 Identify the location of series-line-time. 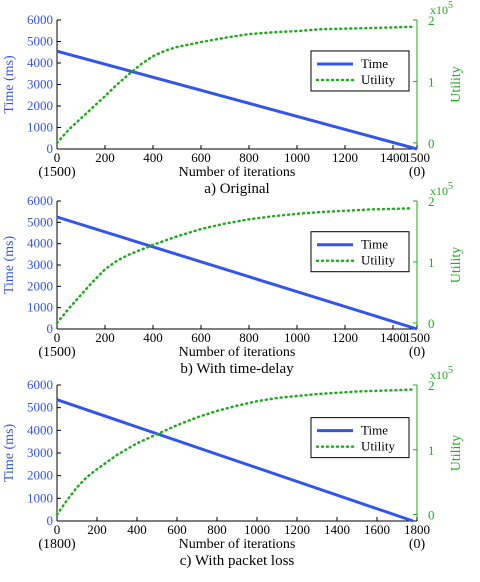
(237, 100).